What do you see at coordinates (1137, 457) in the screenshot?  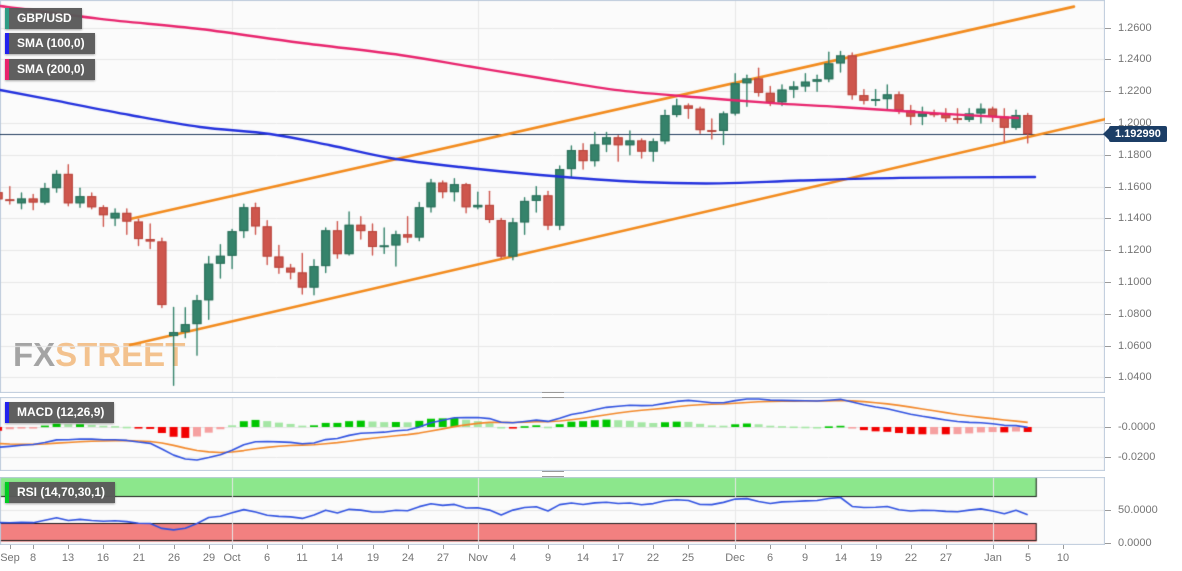 I see `macd-axis-label: -0.0200` at bounding box center [1137, 457].